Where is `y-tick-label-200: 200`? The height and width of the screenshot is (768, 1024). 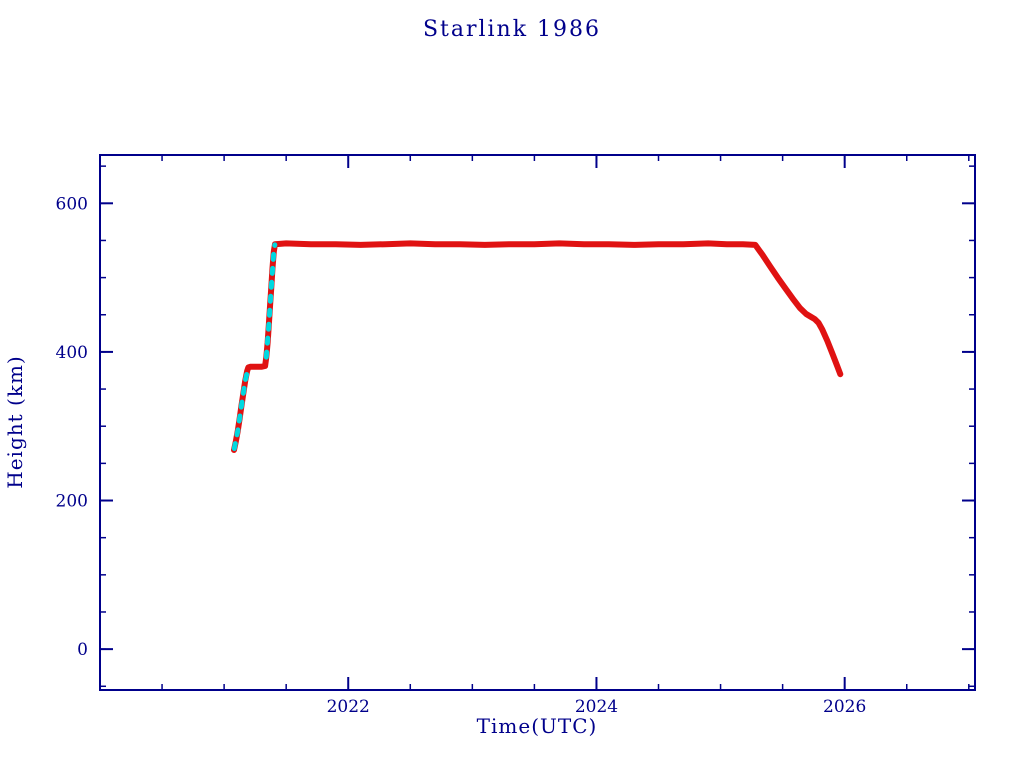 y-tick-label-200: 200 is located at coordinates (72, 502).